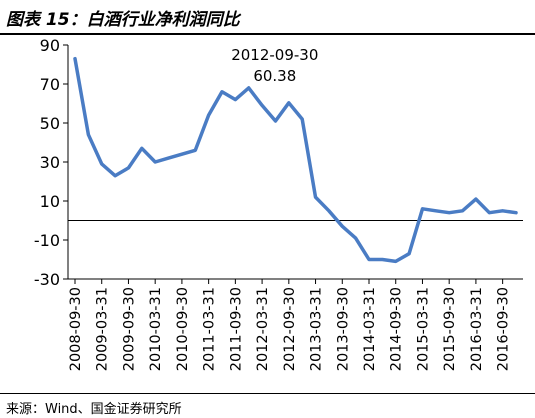  Describe the element at coordinates (129, 329) in the screenshot. I see `x-tick-label: 2009-09-30` at that location.